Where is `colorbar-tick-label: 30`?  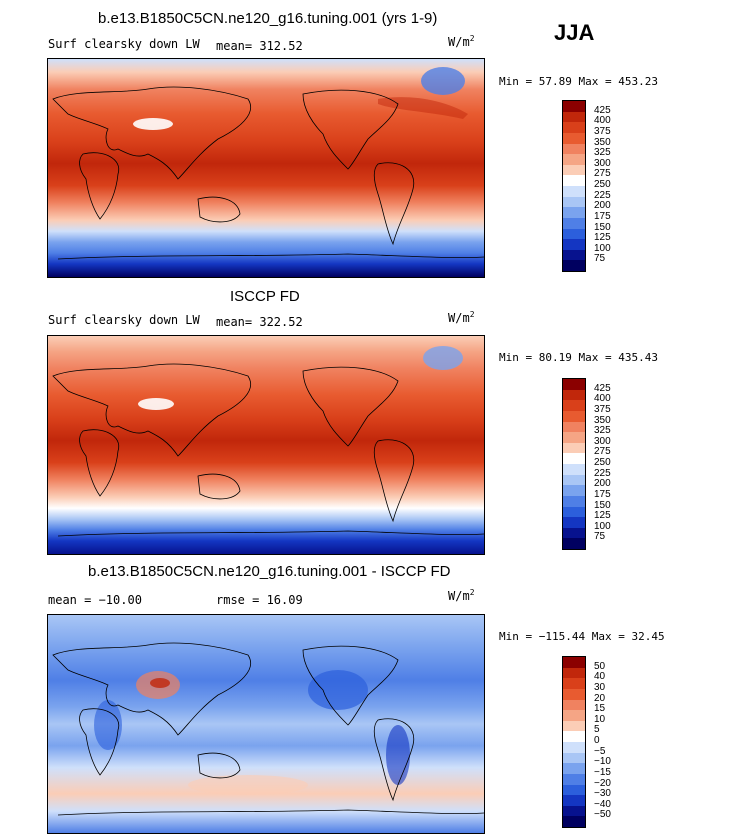 colorbar-tick-label: 30 is located at coordinates (600, 687).